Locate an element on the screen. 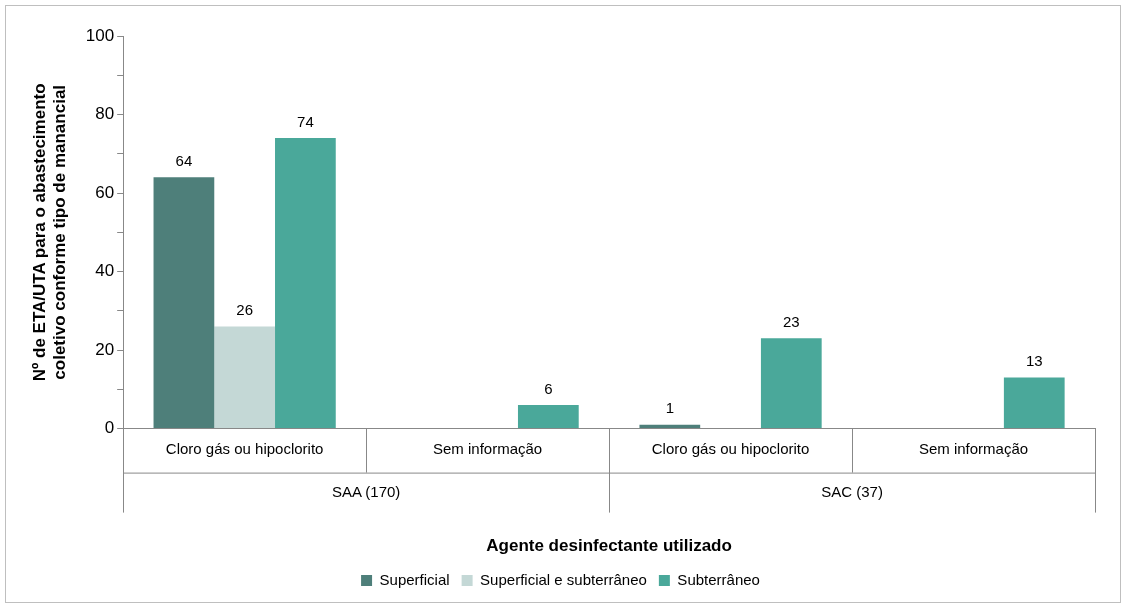 This screenshot has height=610, width=1128. y-tick-label: 0 is located at coordinates (109, 428).